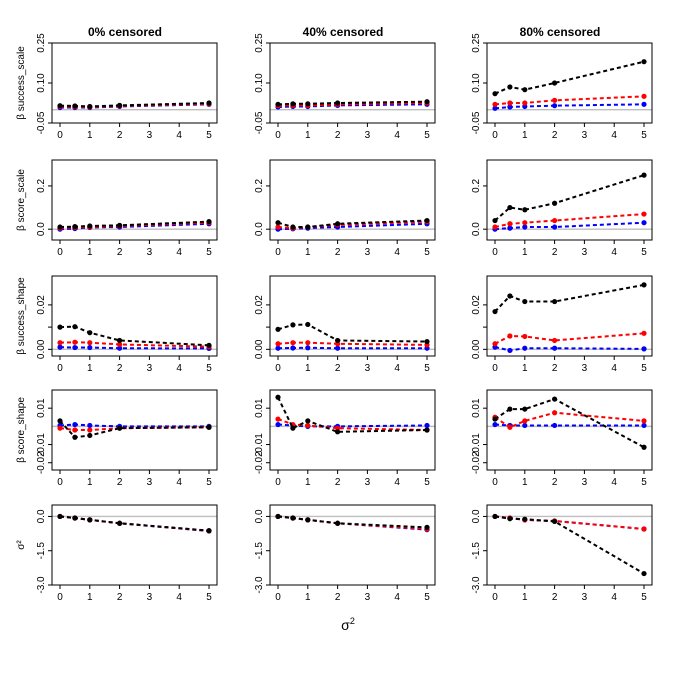  Describe the element at coordinates (259, 585) in the screenshot. I see `y-tick-label: -3.0` at that location.